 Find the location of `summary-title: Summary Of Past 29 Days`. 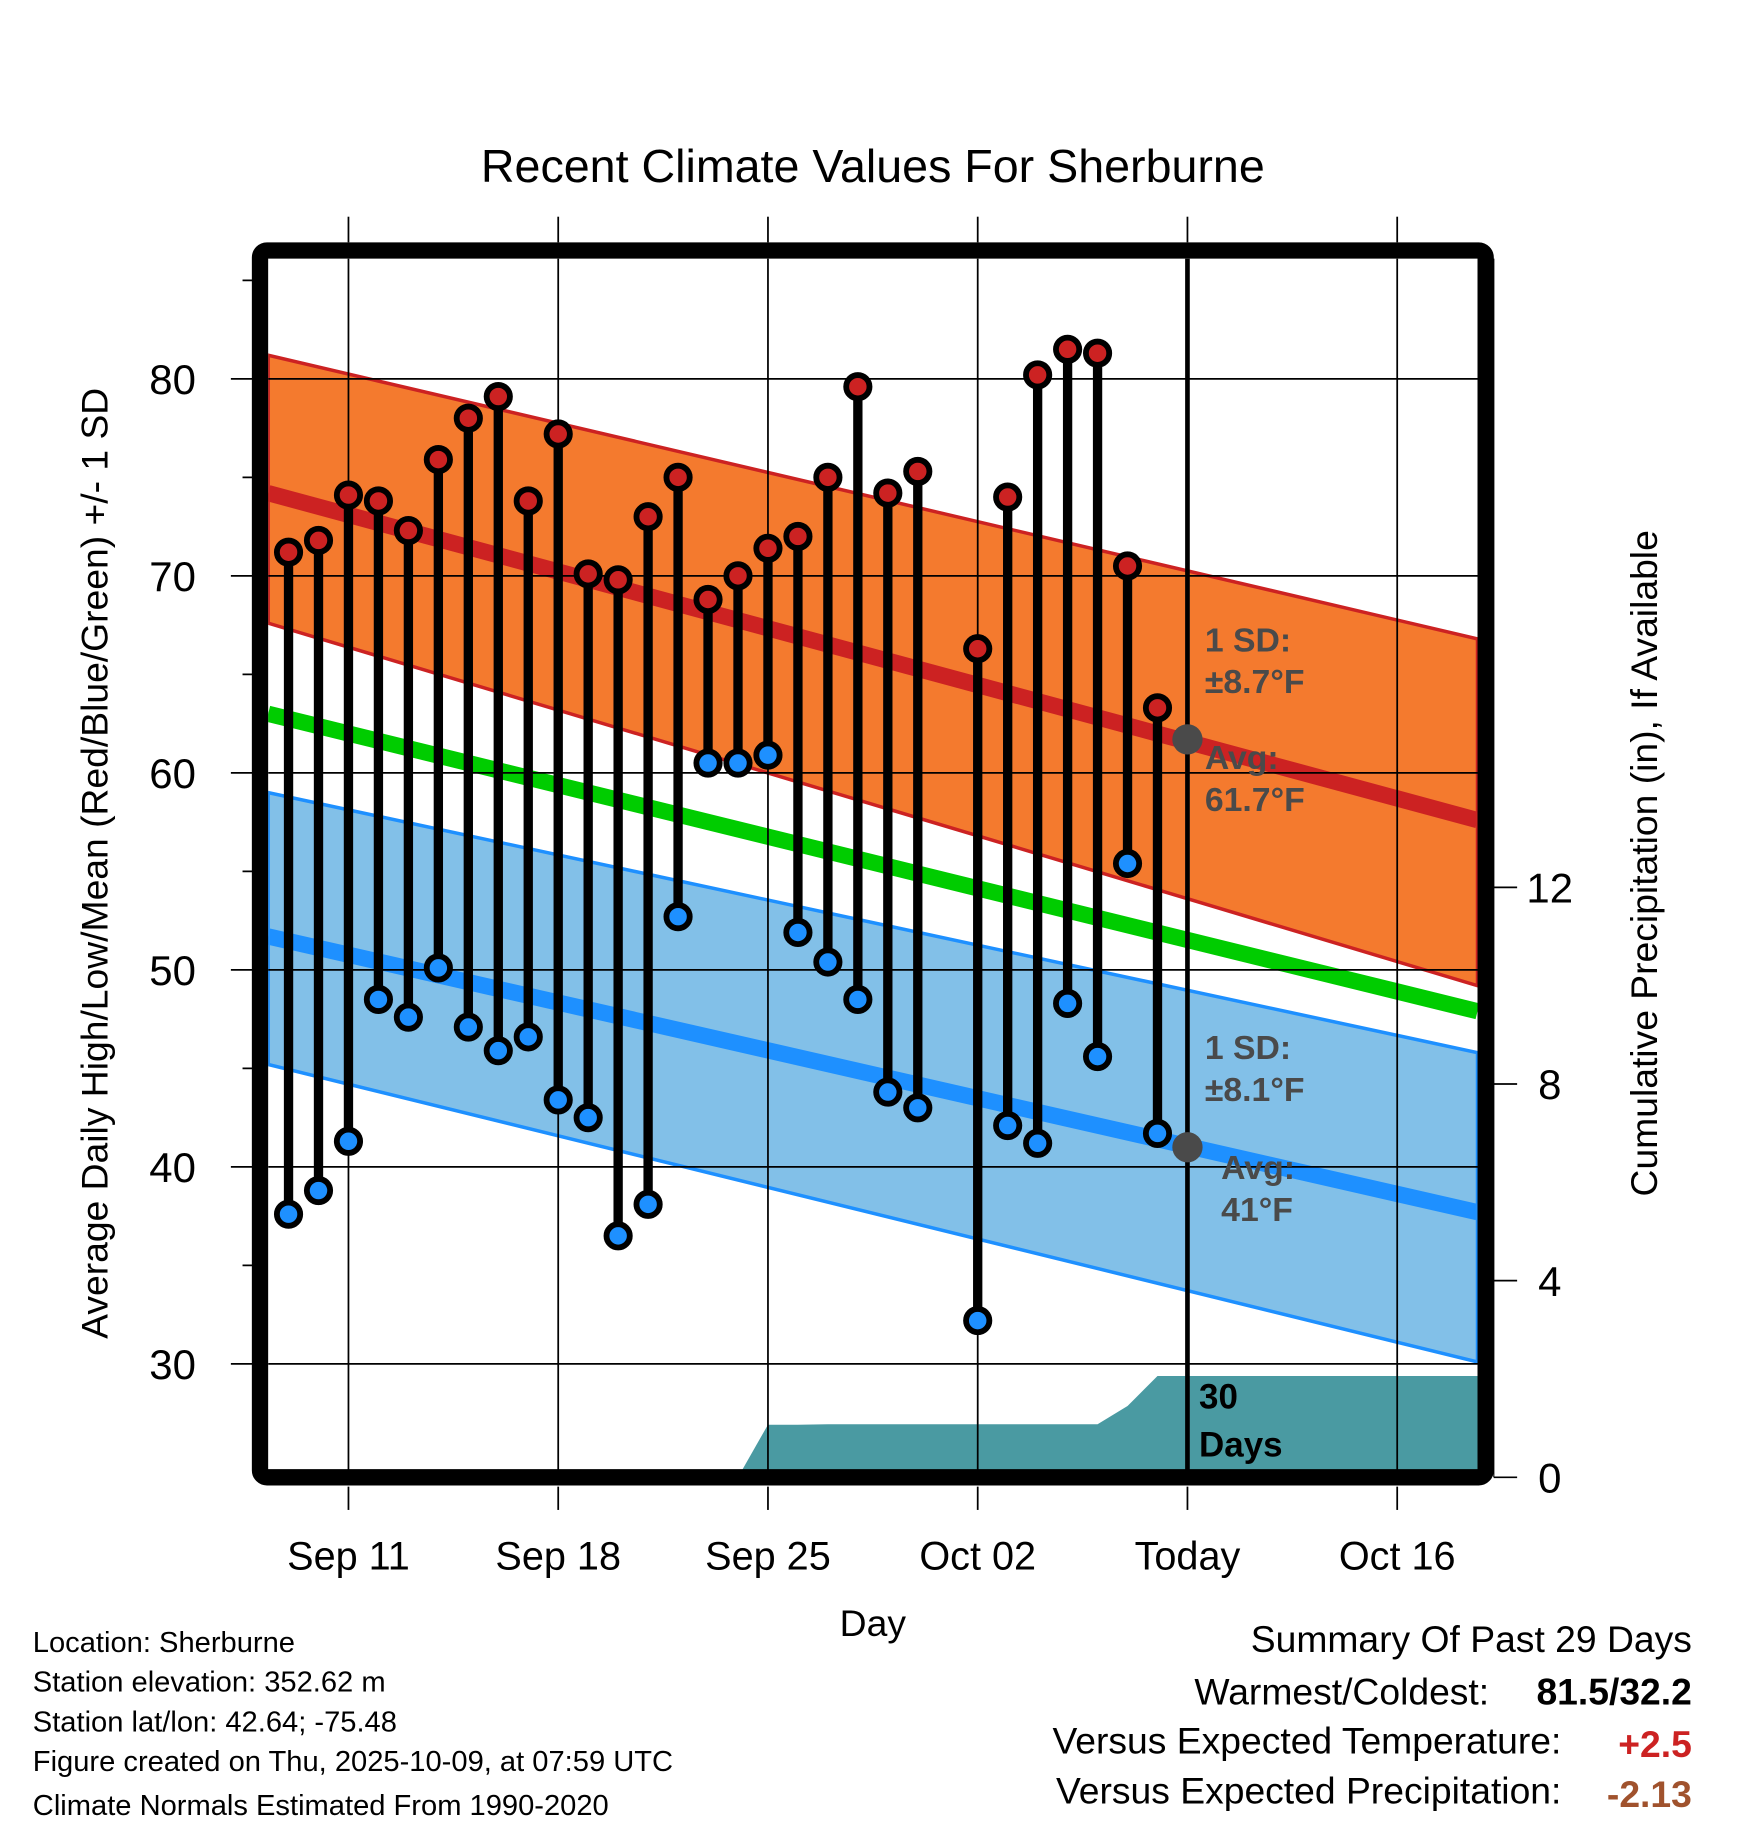

summary-title: Summary Of Past 29 Days is located at coordinates (1471, 1639).